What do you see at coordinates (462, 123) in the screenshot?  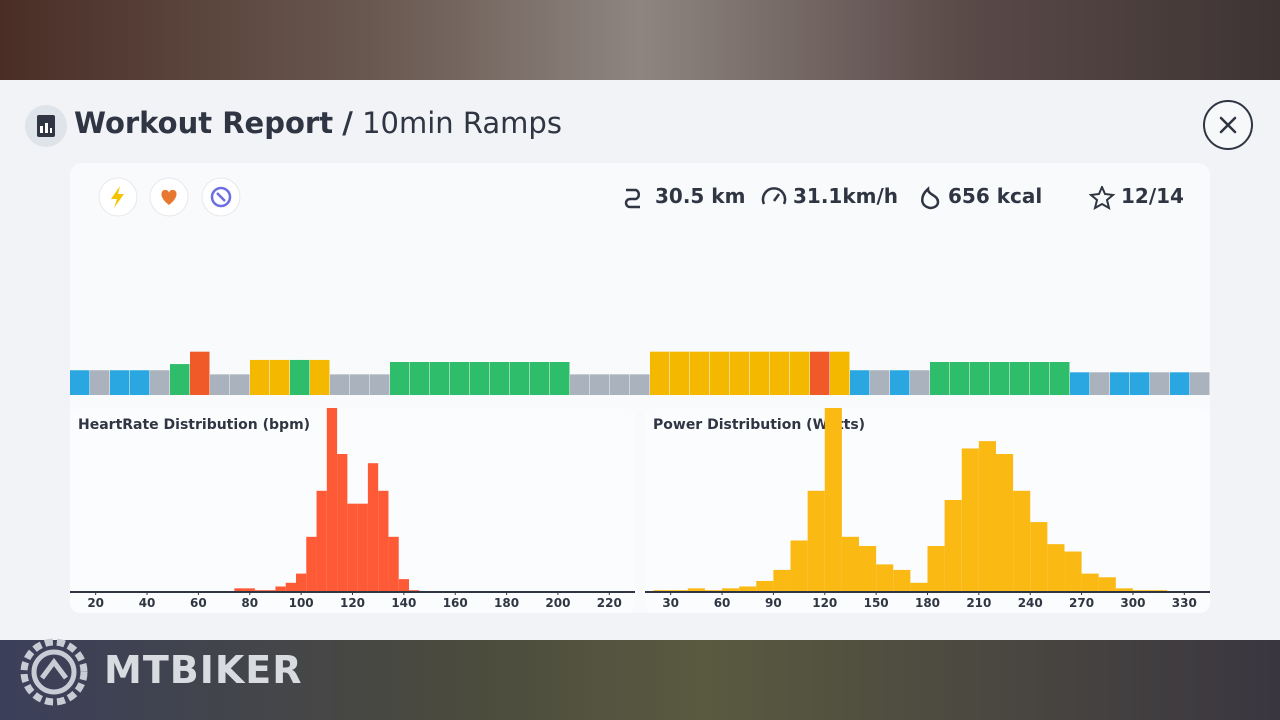 I see `subtitle: 10min Ramps` at bounding box center [462, 123].